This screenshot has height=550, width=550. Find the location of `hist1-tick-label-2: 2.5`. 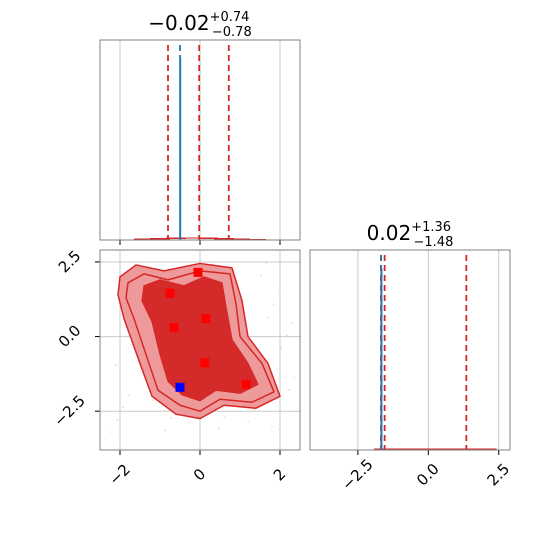

hist1-tick-label-2: 2.5 is located at coordinates (499, 475).